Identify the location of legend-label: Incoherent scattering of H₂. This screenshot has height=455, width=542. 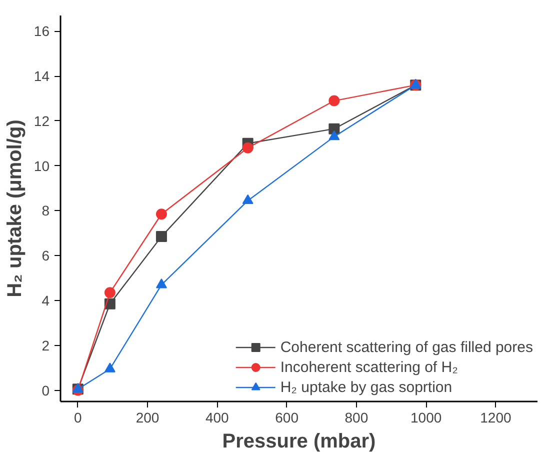
(369, 367).